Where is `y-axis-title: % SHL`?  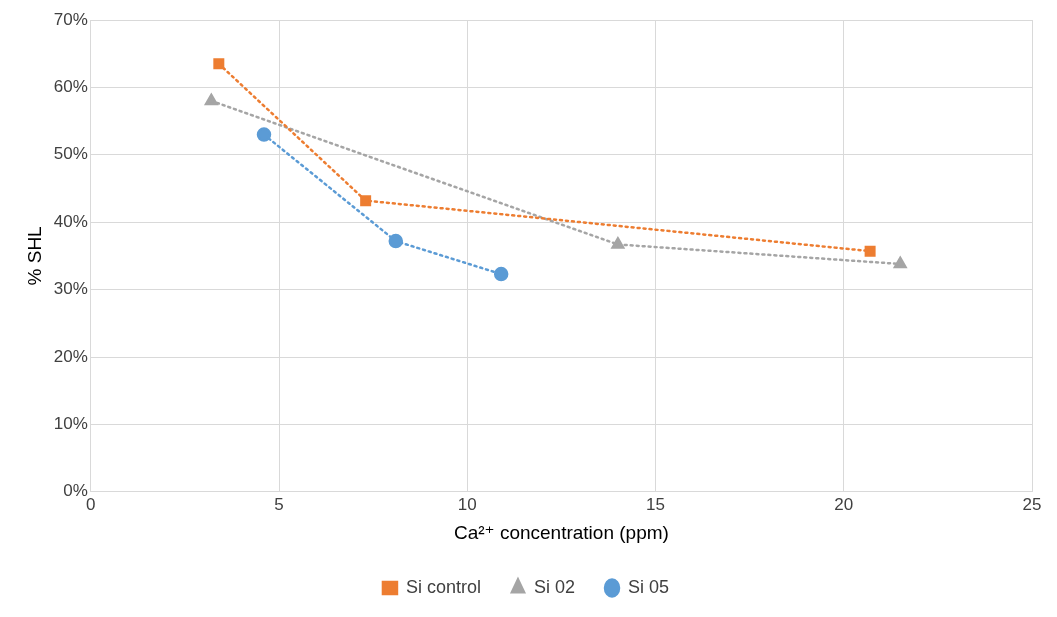
y-axis-title: % SHL is located at coordinates (34, 256).